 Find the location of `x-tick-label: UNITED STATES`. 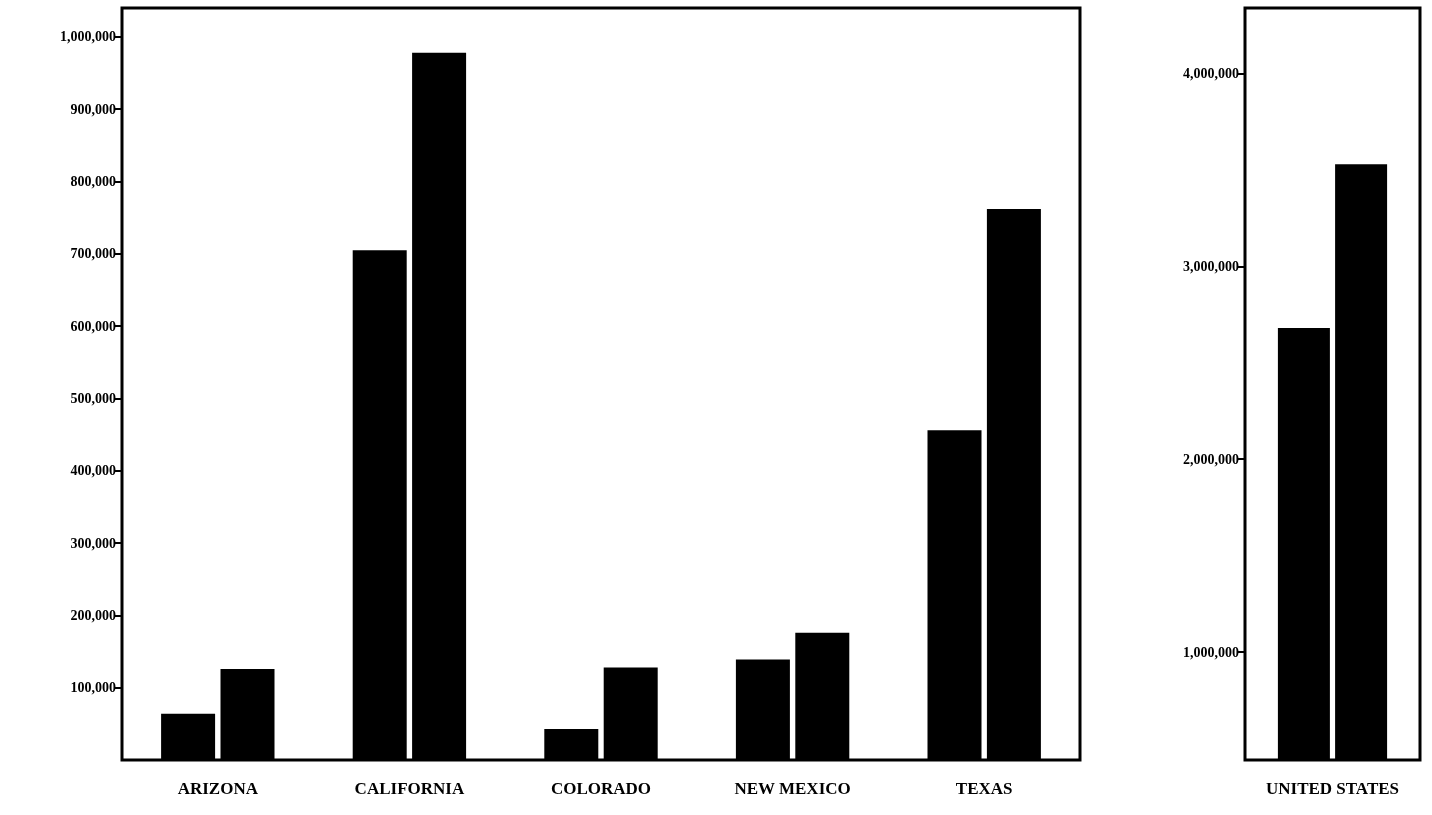

x-tick-label: UNITED STATES is located at coordinates (1332, 788).